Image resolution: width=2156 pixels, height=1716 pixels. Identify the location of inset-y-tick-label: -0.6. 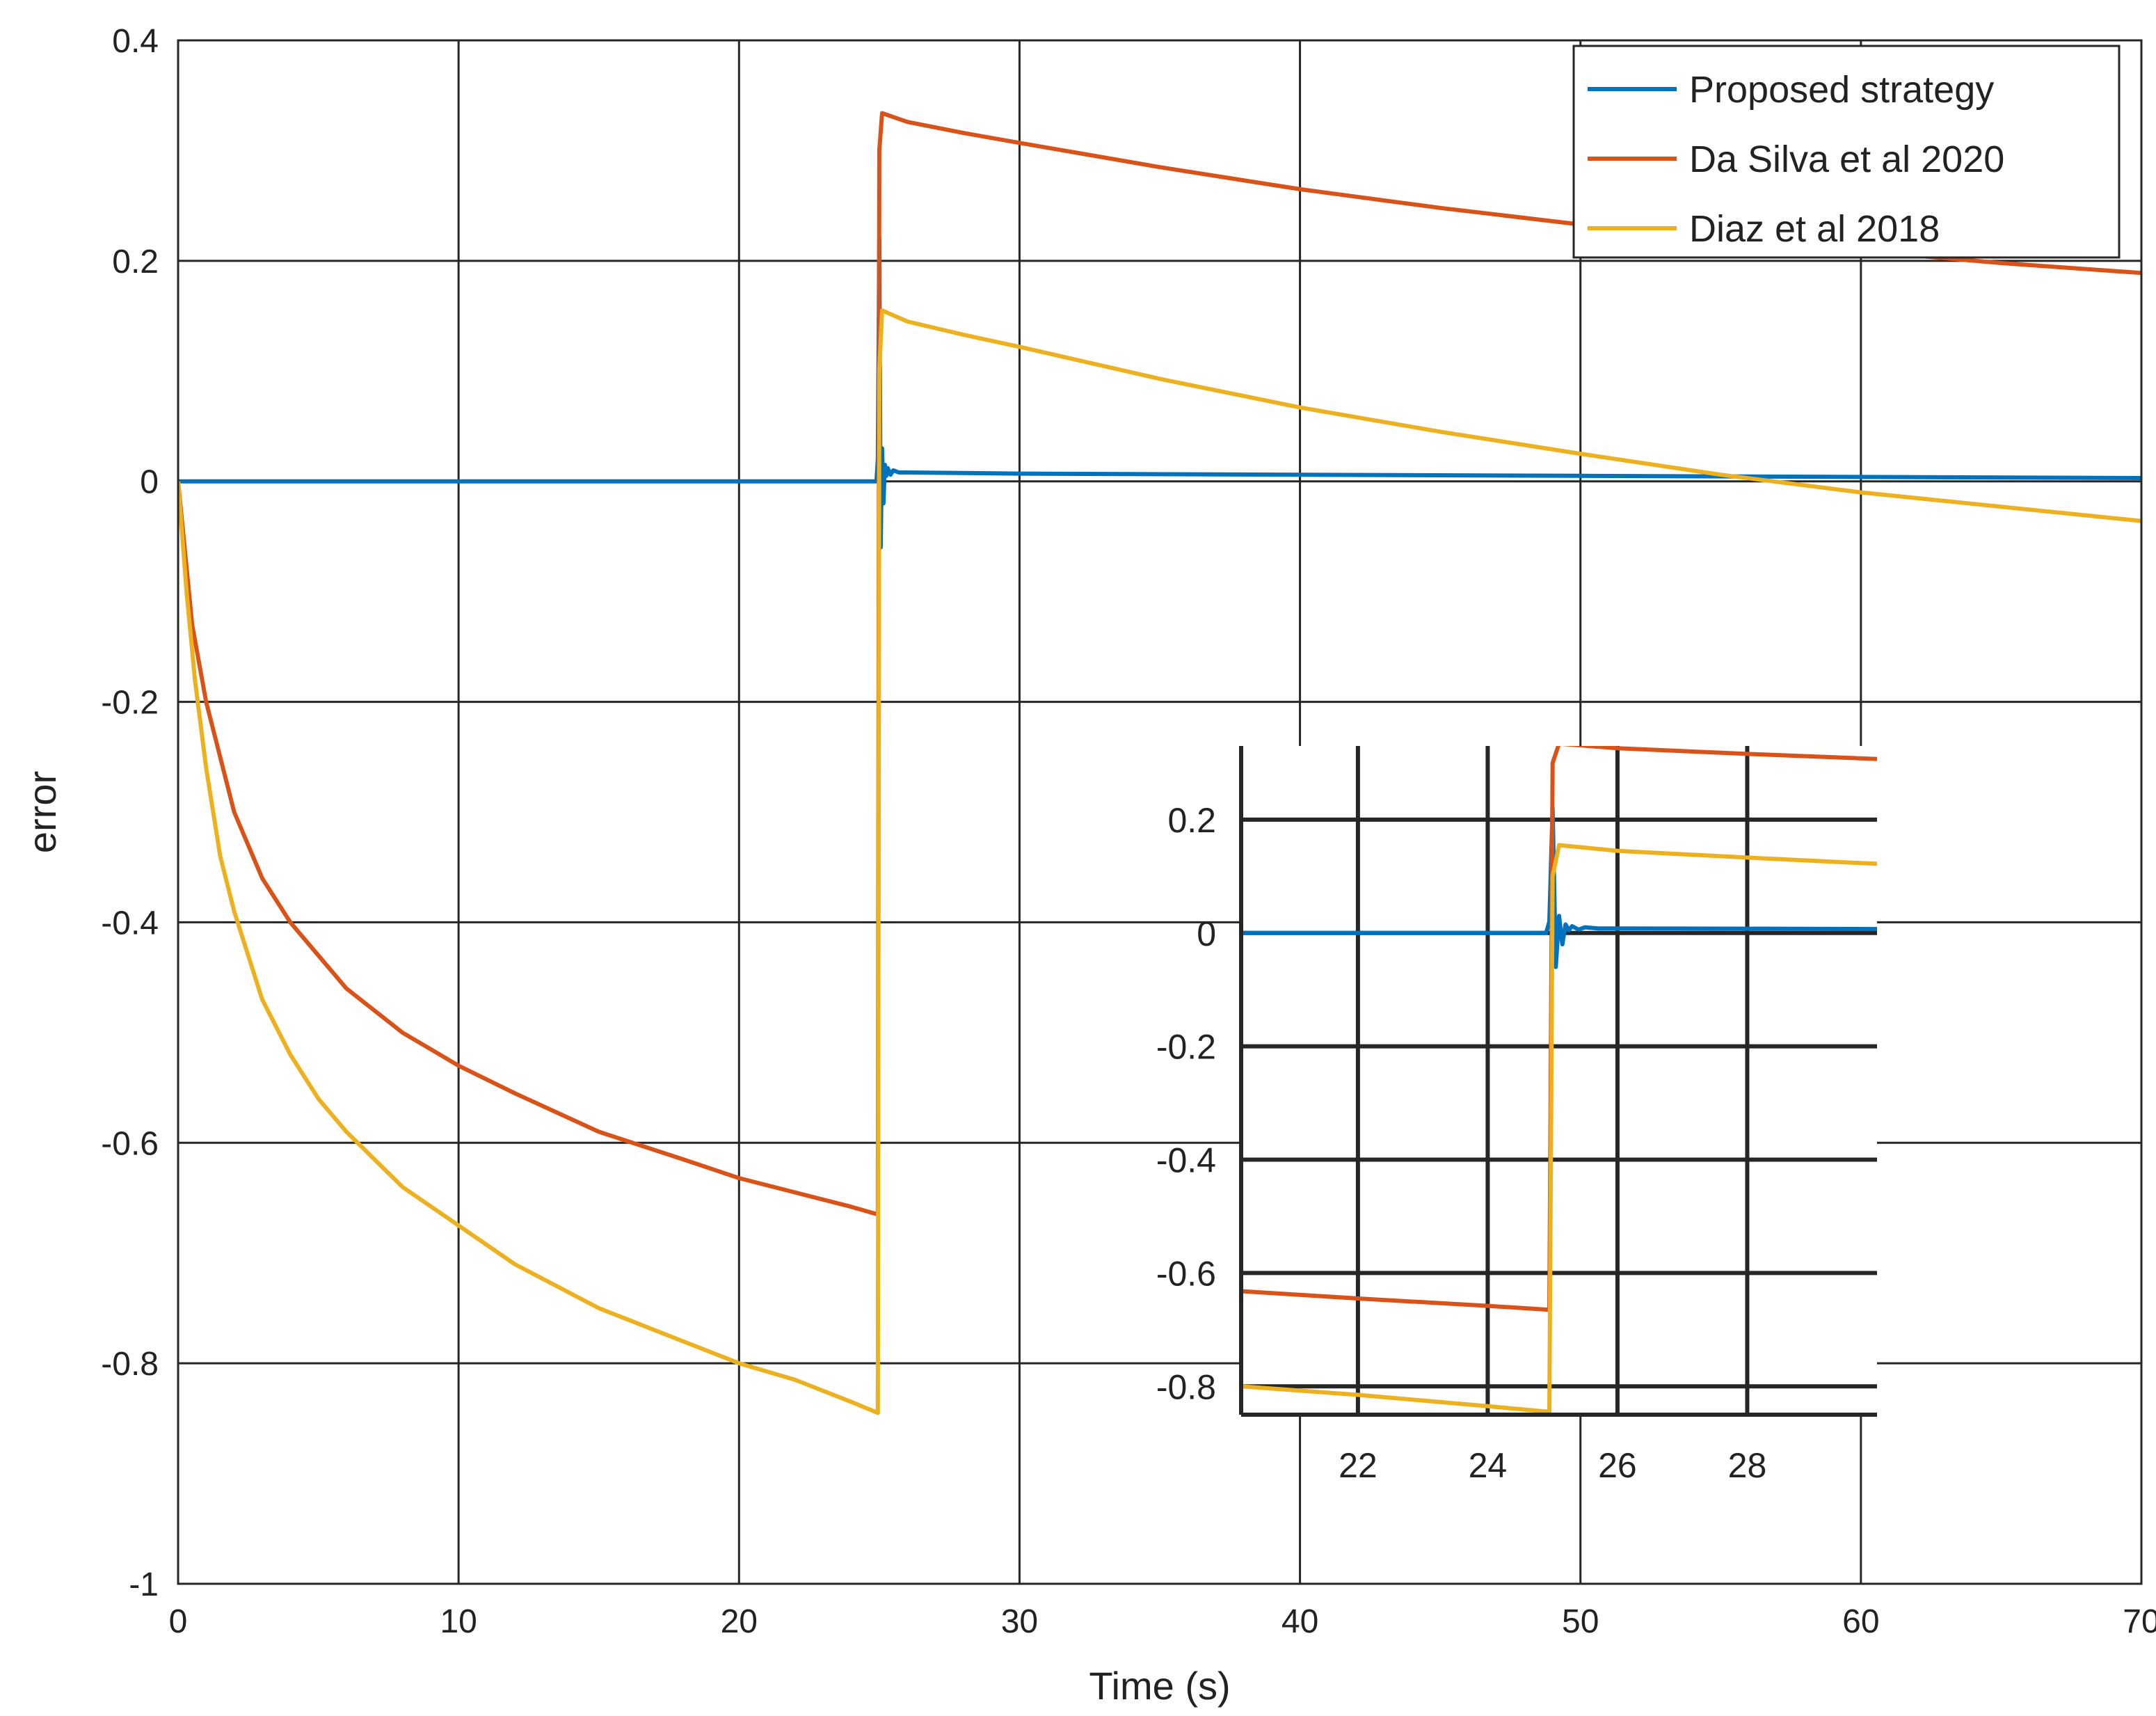
(1186, 1273).